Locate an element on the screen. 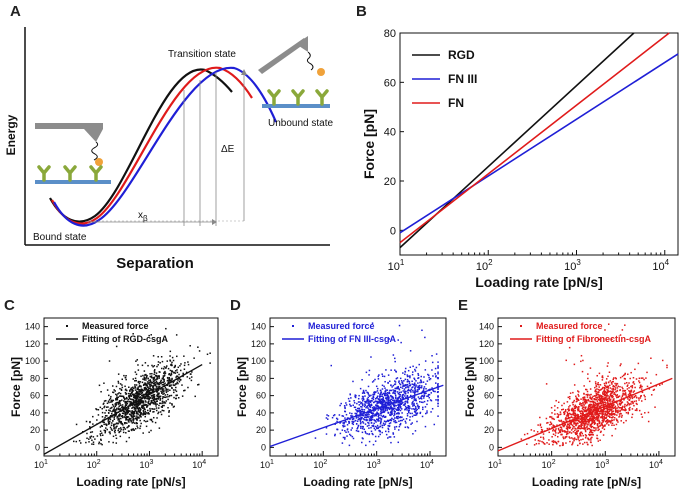  plot-frame is located at coordinates (358, 387).